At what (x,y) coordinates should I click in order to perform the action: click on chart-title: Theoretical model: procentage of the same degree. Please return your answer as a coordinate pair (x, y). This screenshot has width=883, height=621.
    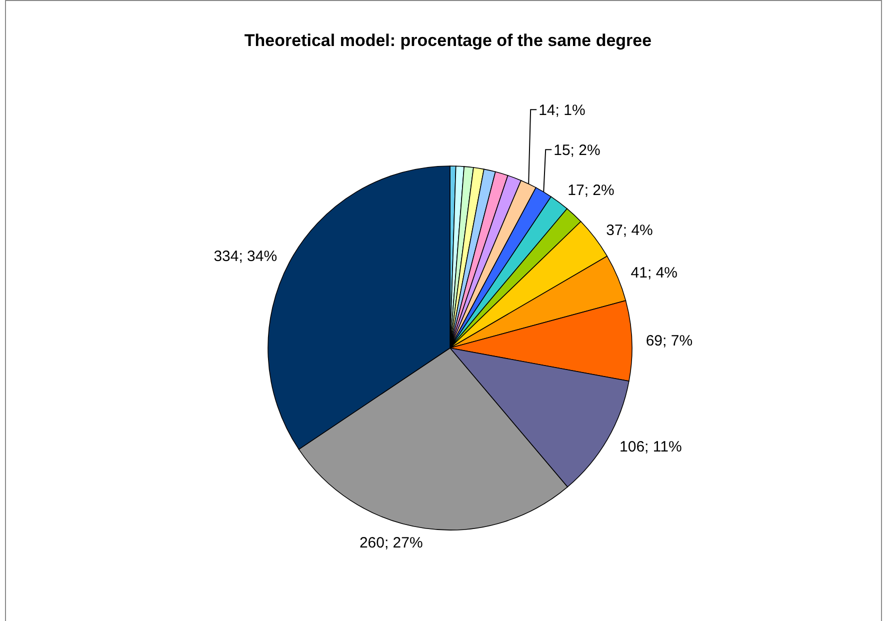
    Looking at the image, I should click on (448, 40).